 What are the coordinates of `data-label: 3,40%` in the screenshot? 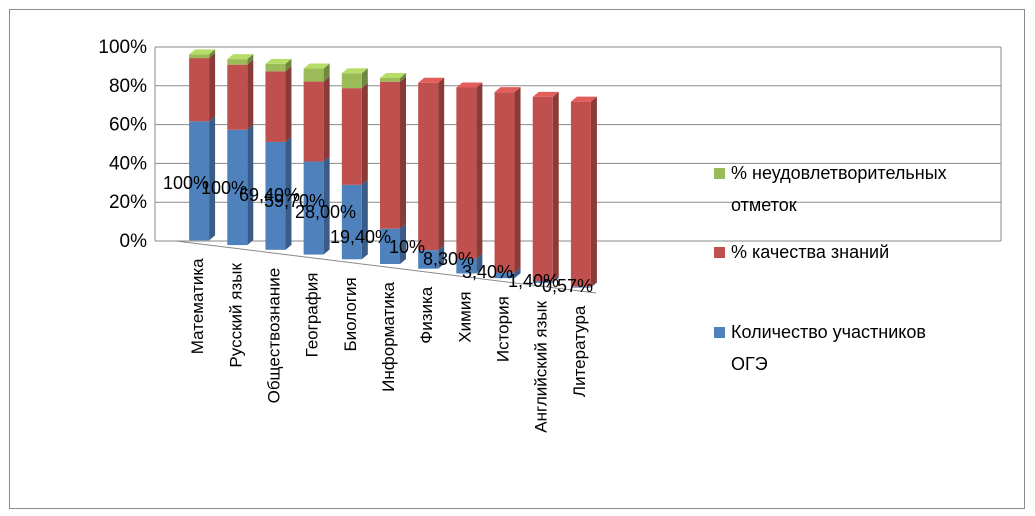 It's located at (487, 272).